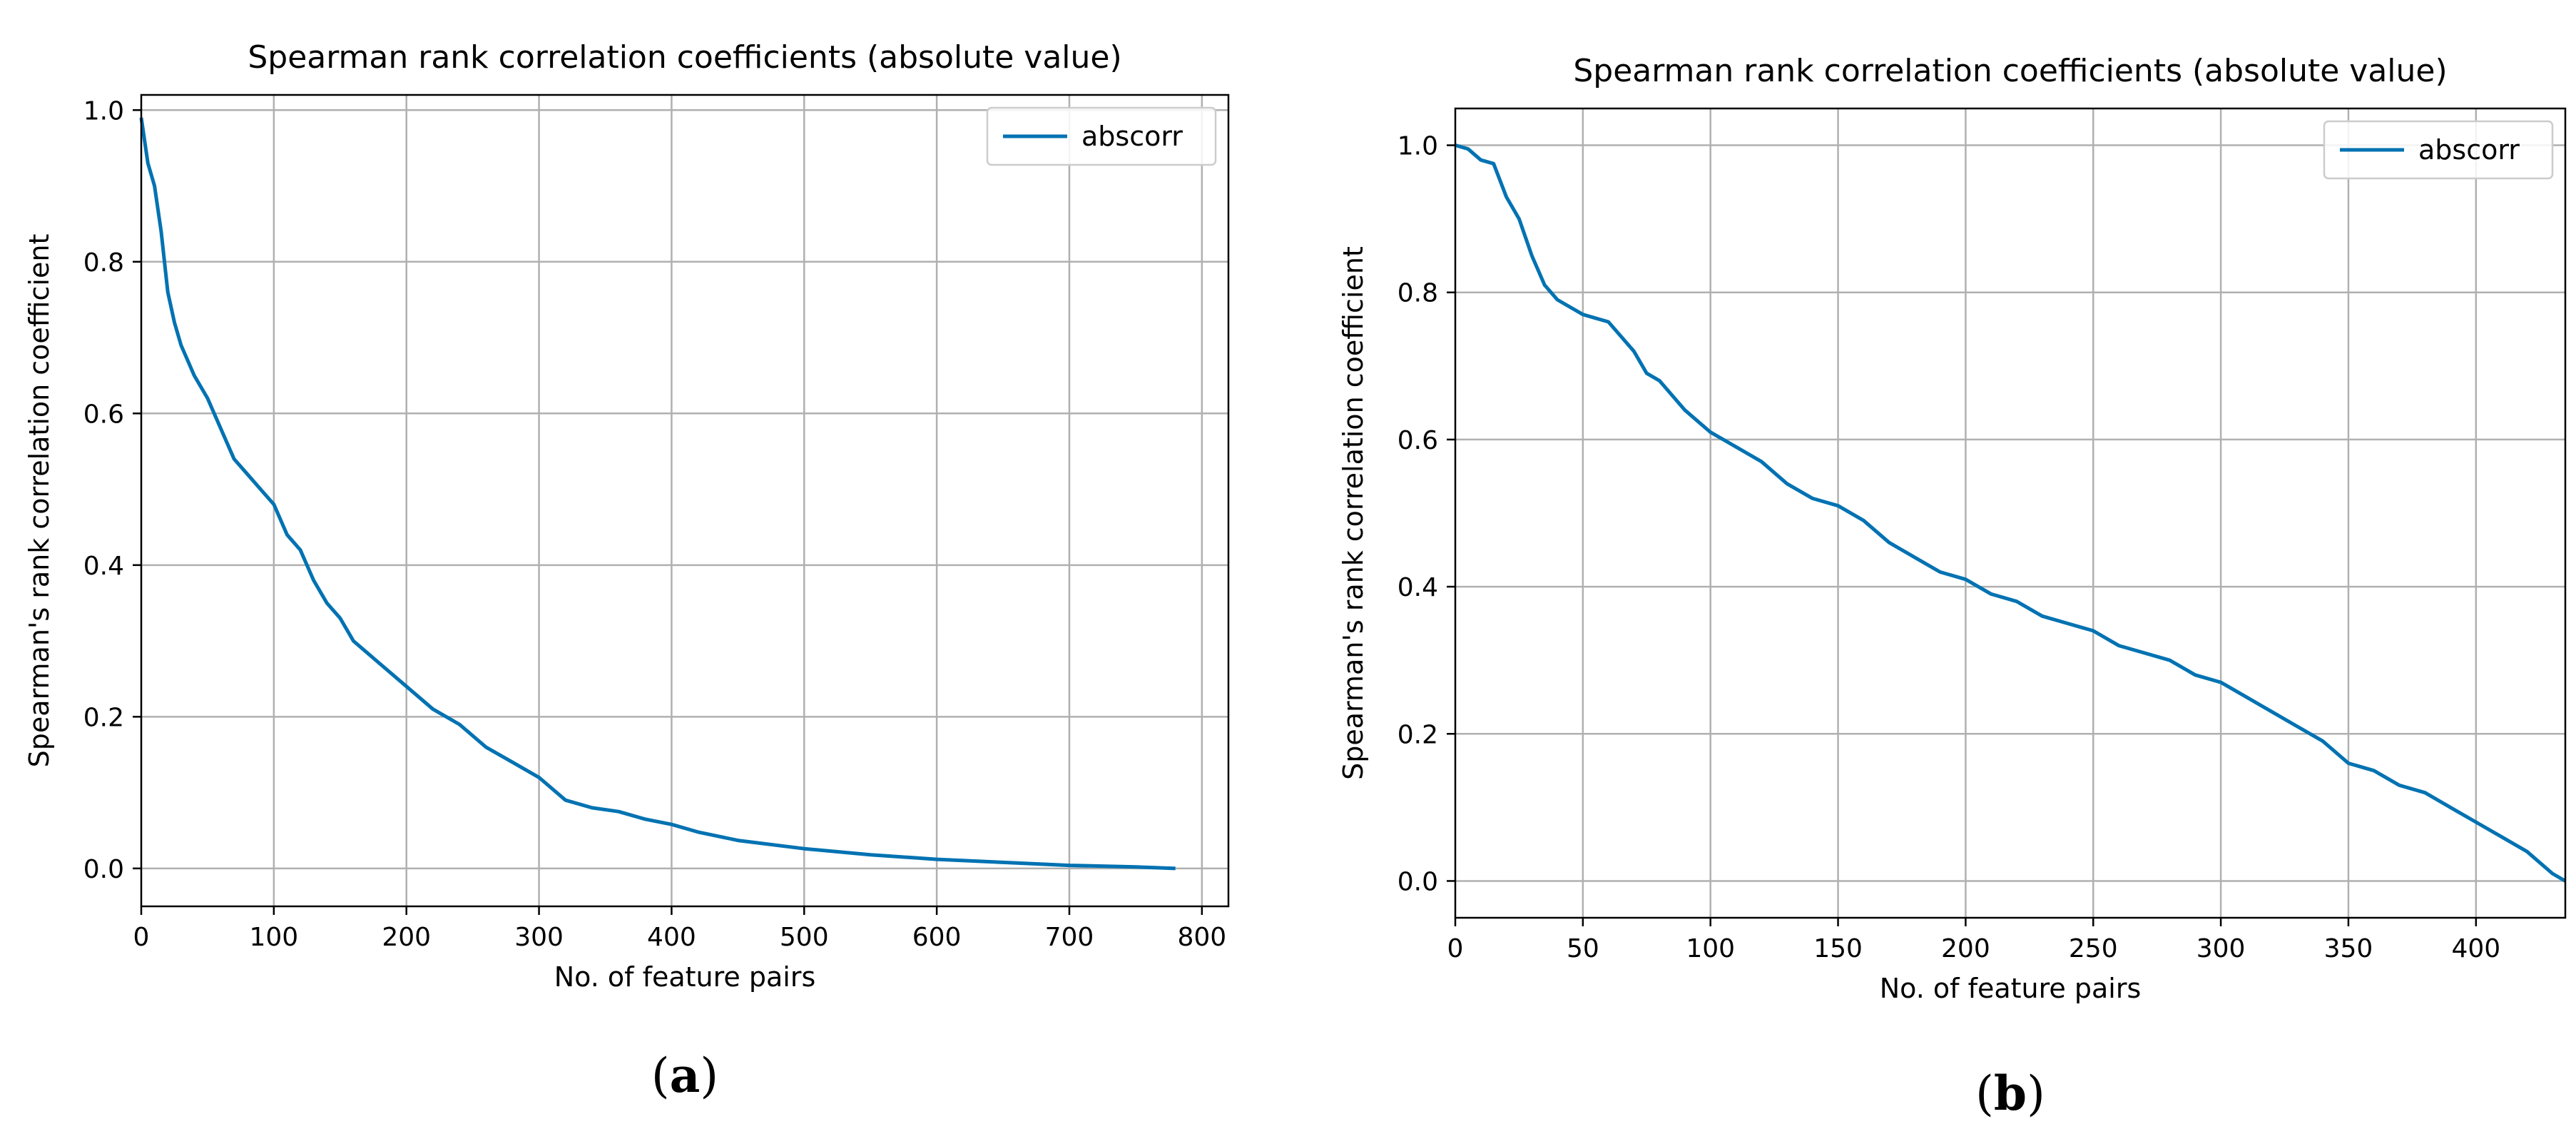  I want to click on panel-label: (b), so click(2010, 1093).